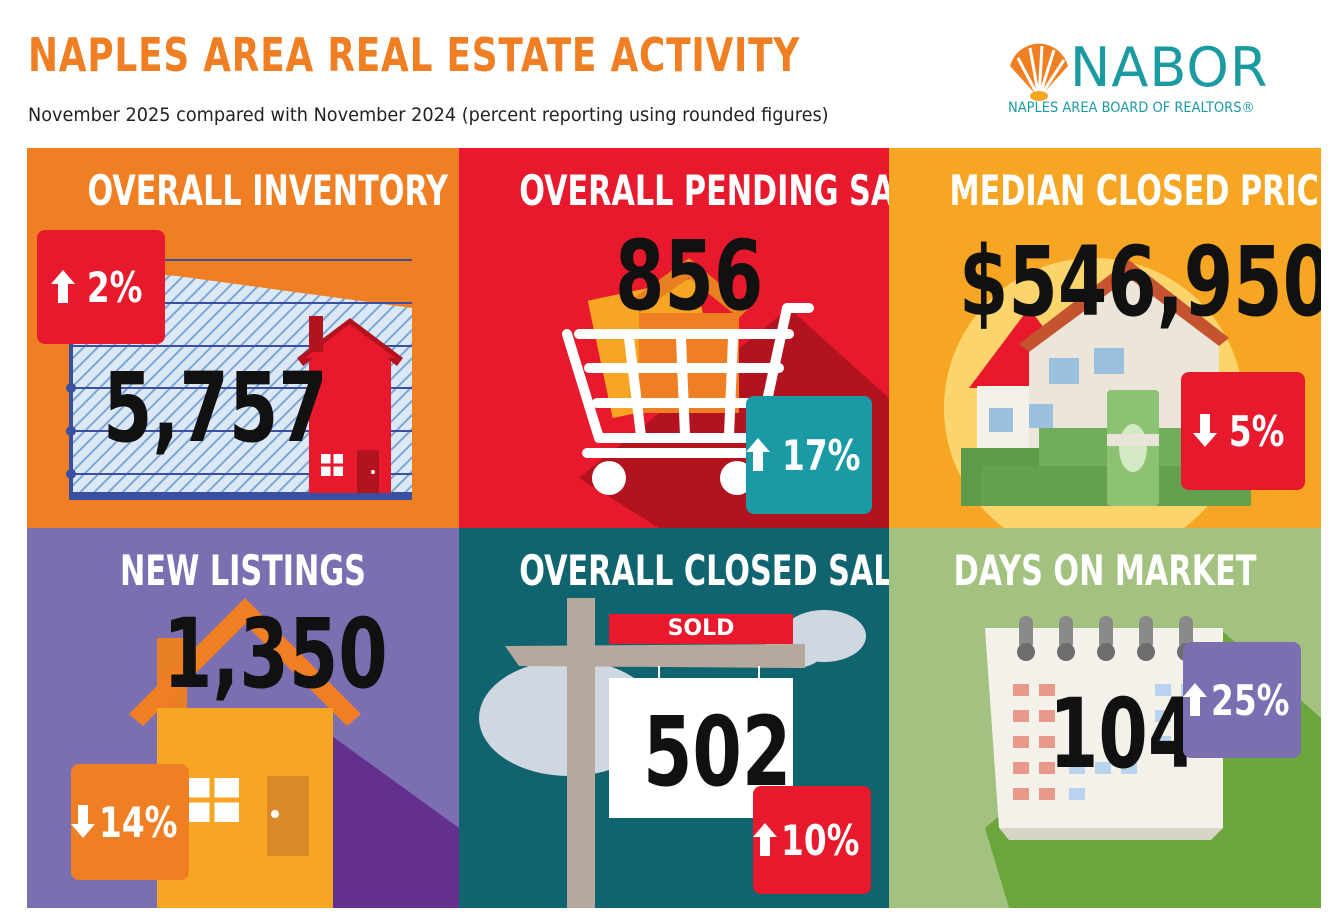 The image size is (1340, 924). What do you see at coordinates (1123, 734) in the screenshot?
I see `days-on-market-value: 104` at bounding box center [1123, 734].